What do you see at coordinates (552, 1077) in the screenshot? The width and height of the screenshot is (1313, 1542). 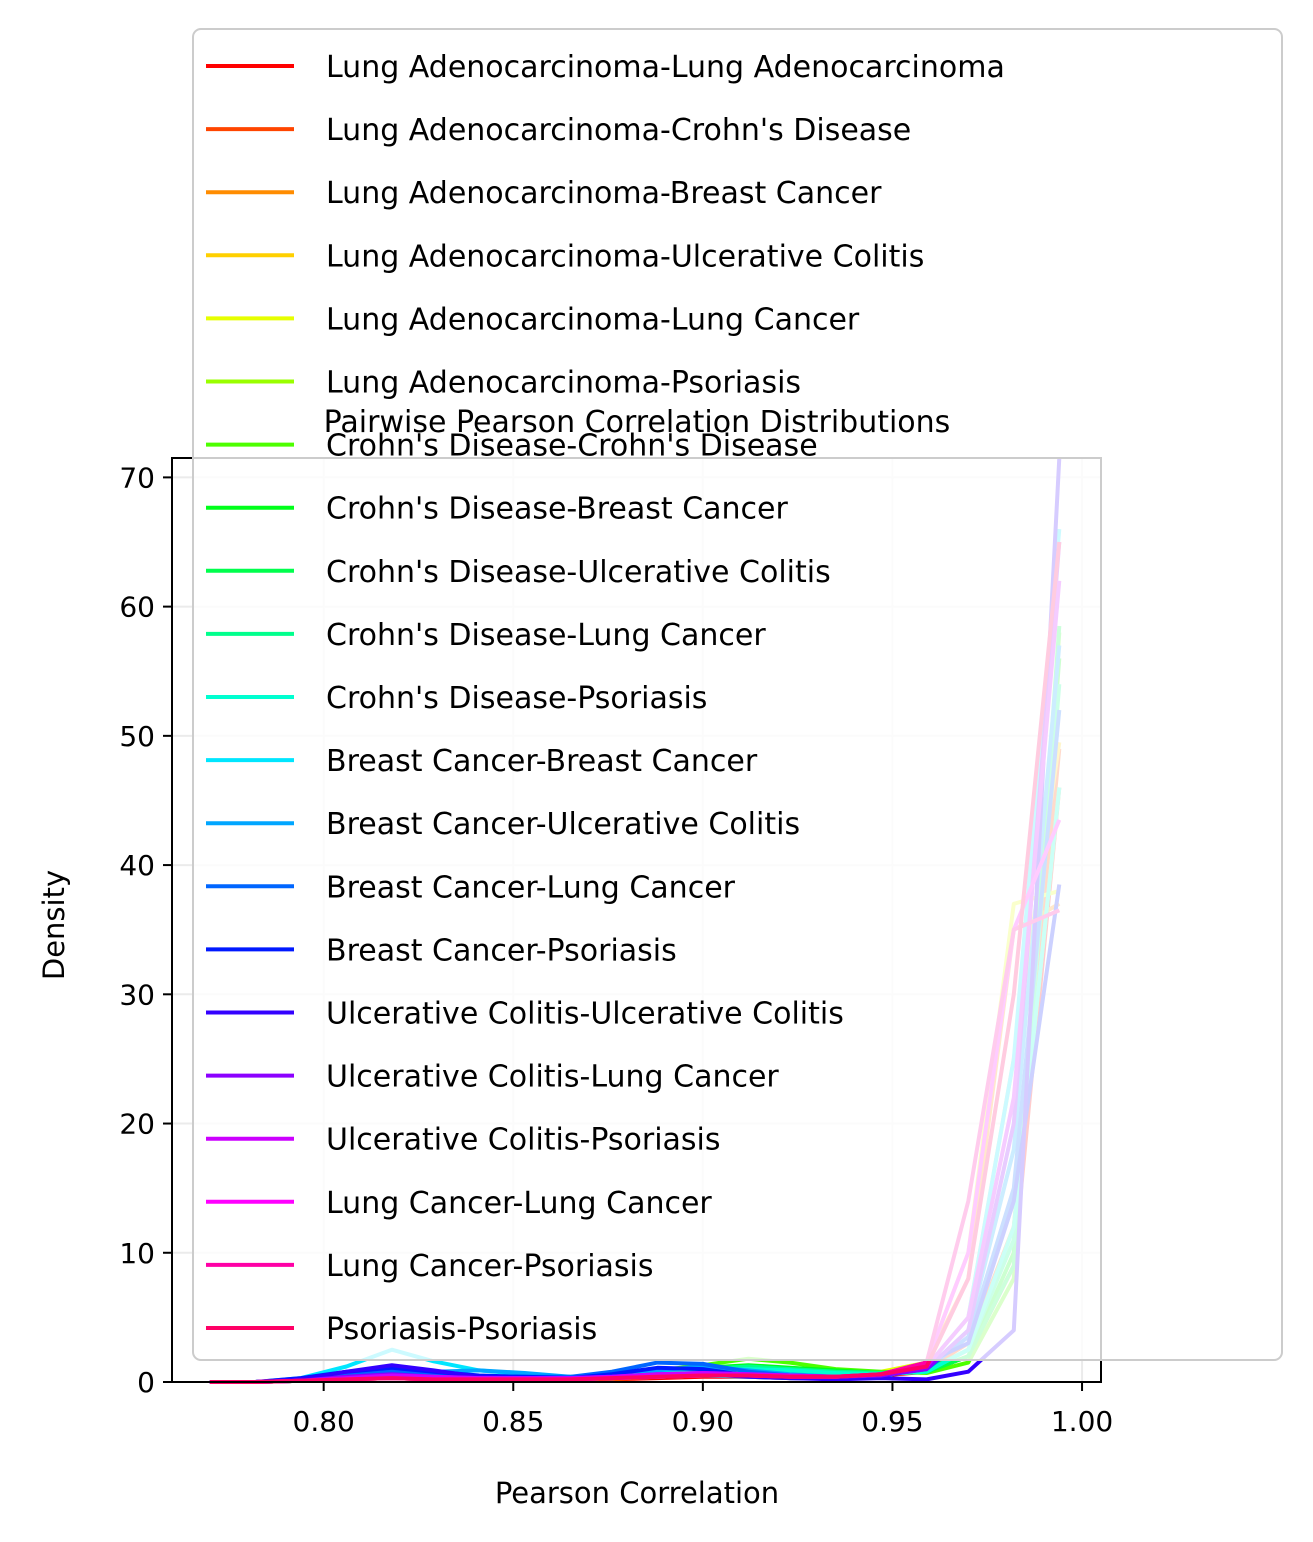 I see `legend-label: Ulcerative Colitis-Lung Cancer` at bounding box center [552, 1077].